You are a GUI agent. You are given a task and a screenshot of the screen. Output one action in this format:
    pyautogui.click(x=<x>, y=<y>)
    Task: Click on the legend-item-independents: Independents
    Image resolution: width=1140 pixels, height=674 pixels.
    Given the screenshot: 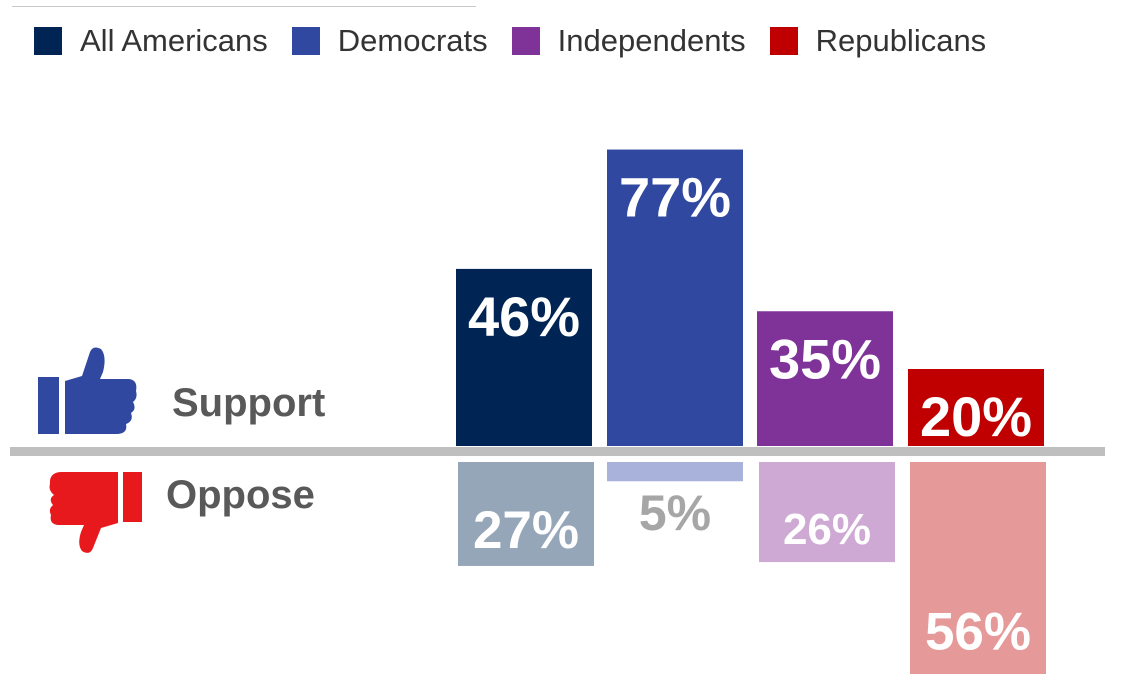 What is the action you would take?
    pyautogui.click(x=628, y=41)
    